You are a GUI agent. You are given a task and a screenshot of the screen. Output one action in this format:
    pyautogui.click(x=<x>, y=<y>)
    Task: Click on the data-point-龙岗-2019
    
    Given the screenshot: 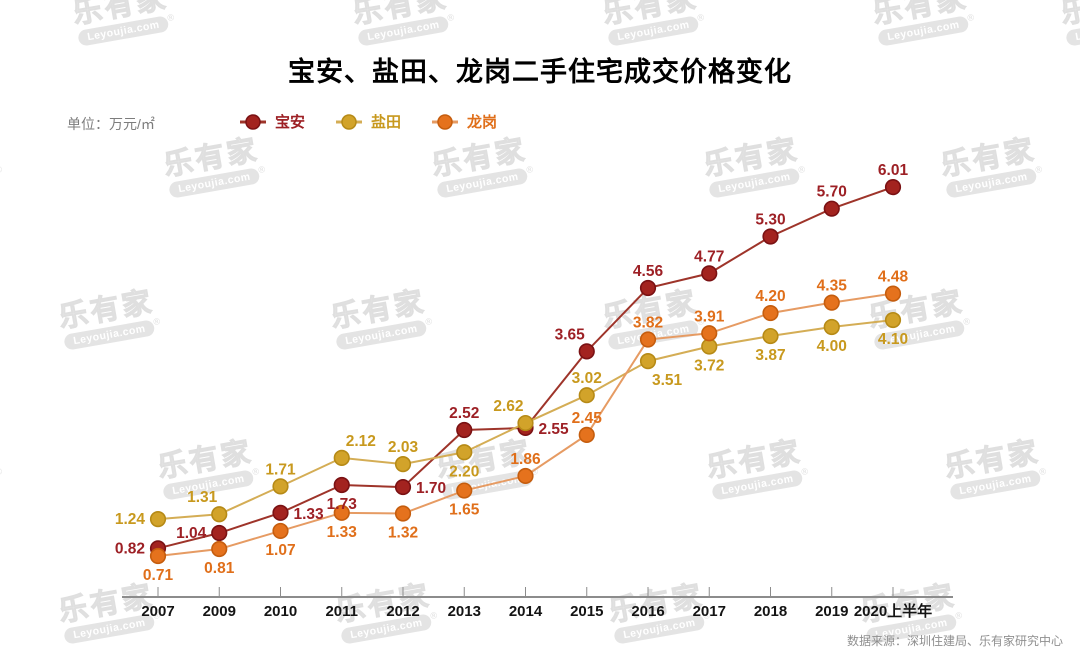 What is the action you would take?
    pyautogui.click(x=831, y=302)
    